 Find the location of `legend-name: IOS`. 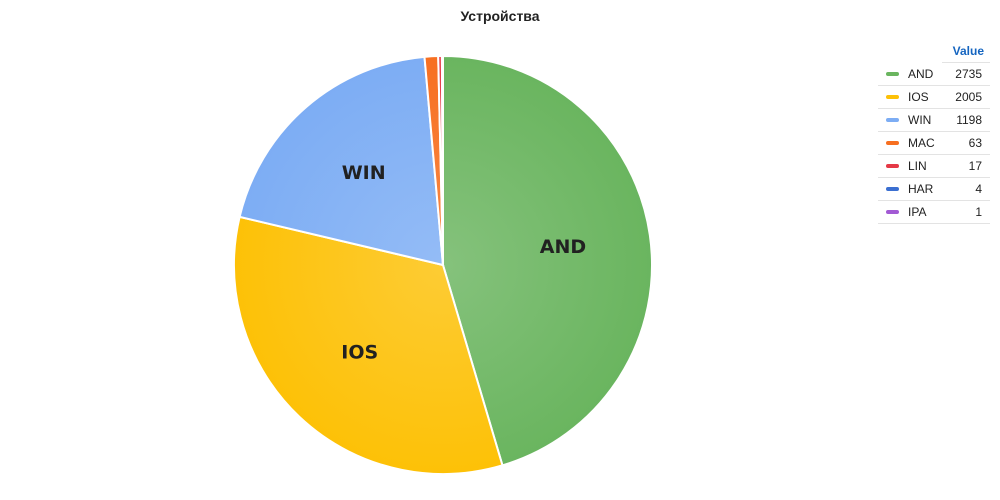

legend-name: IOS is located at coordinates (918, 97).